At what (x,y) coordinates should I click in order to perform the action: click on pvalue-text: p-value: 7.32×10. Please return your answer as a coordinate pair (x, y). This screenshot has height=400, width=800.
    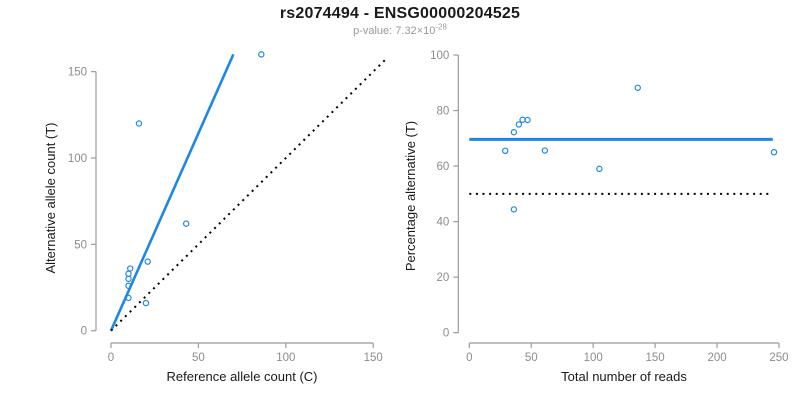
    Looking at the image, I should click on (394, 31).